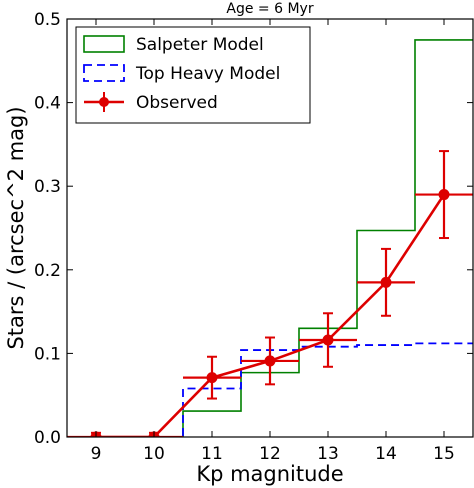  I want to click on legend-label: Top Heavy Model, so click(207, 74).